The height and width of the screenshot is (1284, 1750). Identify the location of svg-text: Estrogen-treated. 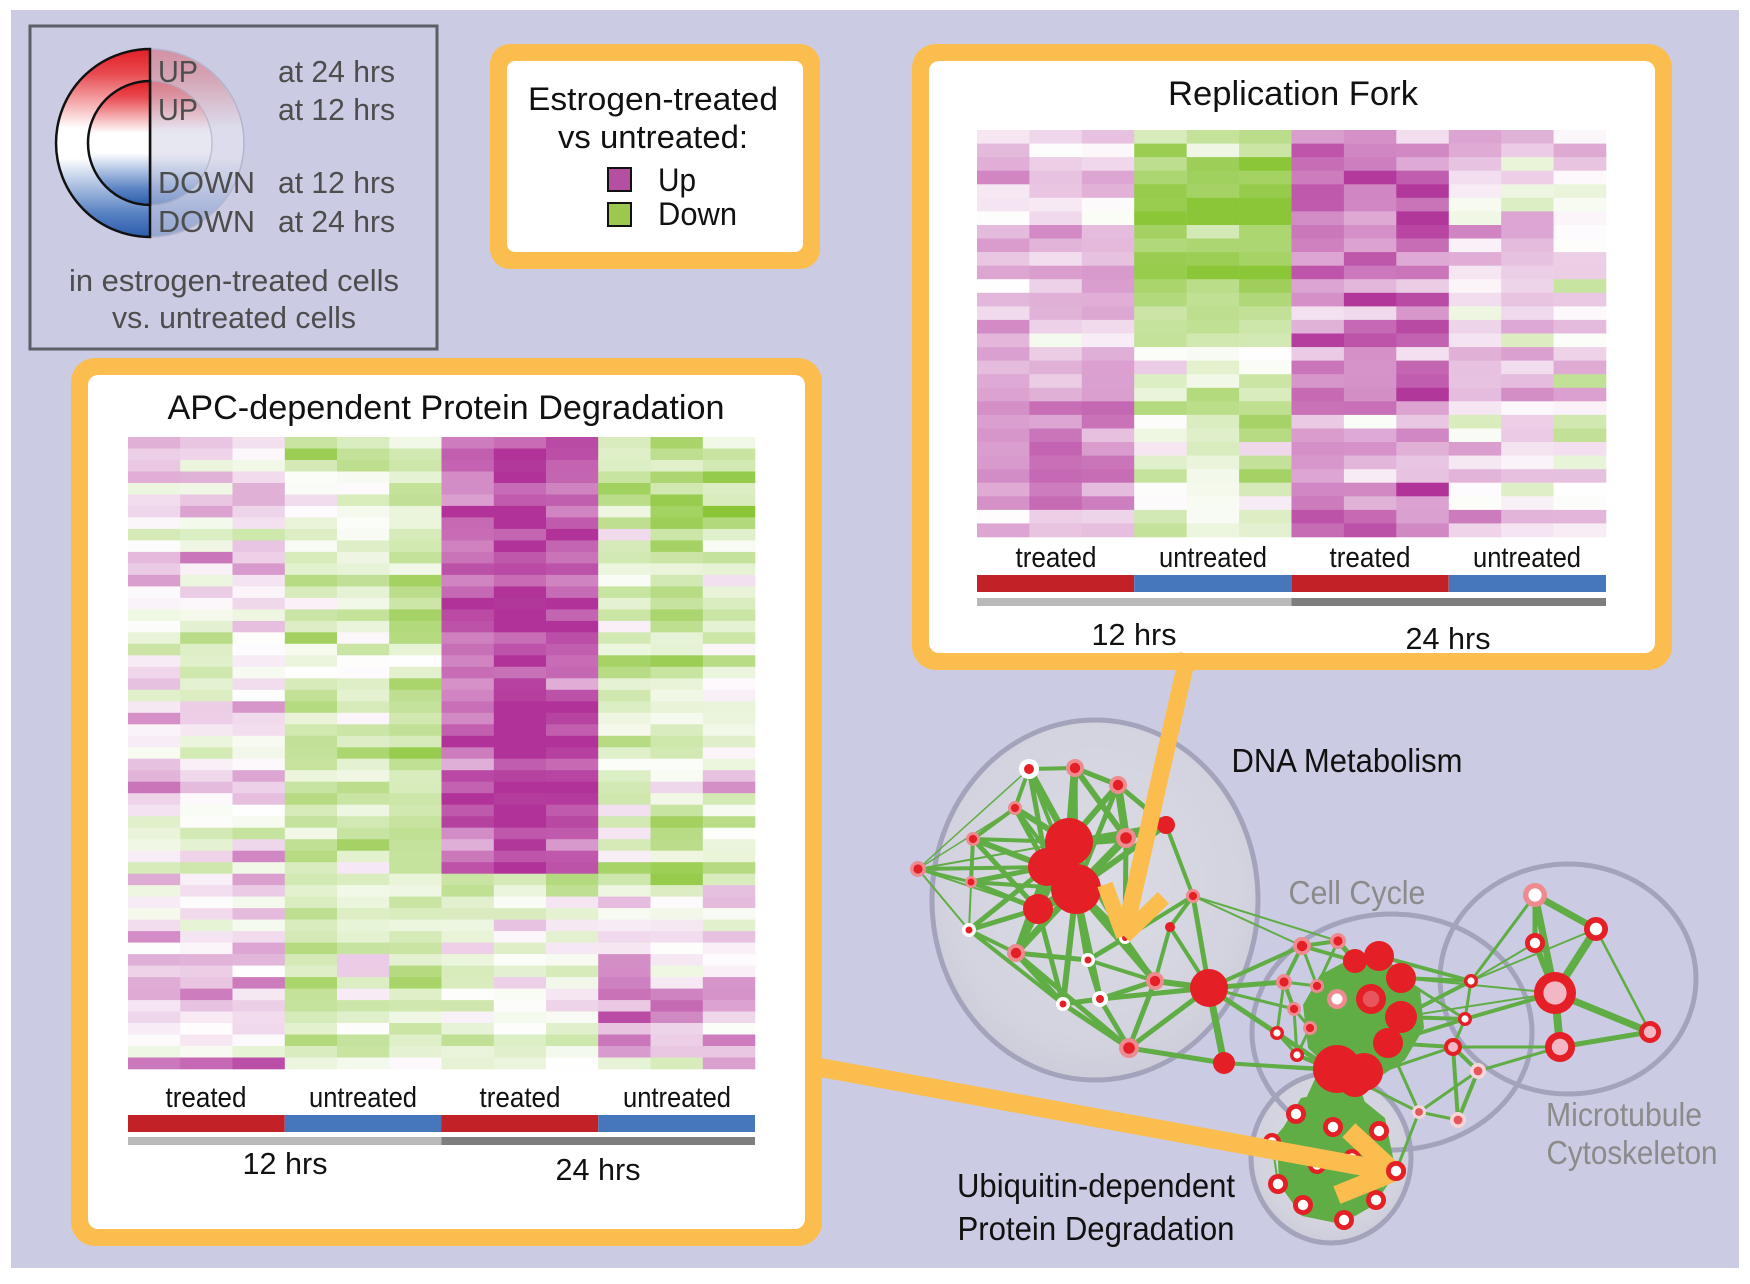
(653, 99).